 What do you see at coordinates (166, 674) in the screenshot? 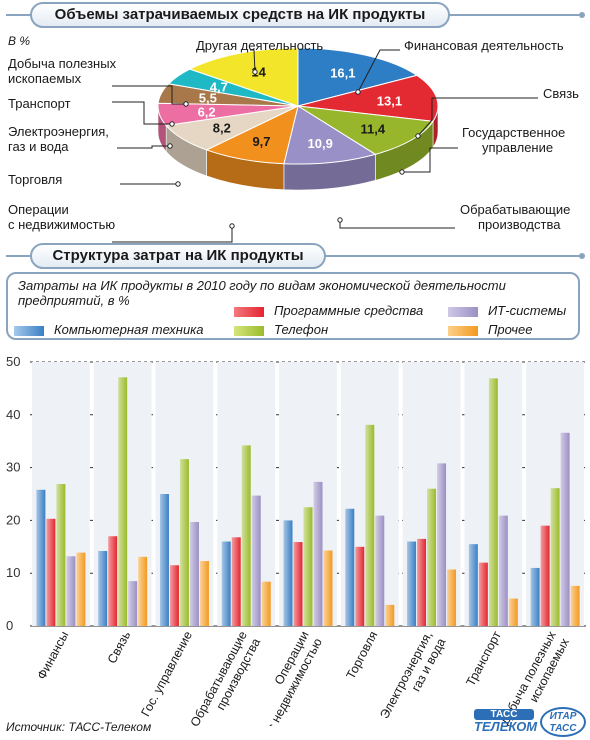
I see `x-category-label: Гос. управление` at bounding box center [166, 674].